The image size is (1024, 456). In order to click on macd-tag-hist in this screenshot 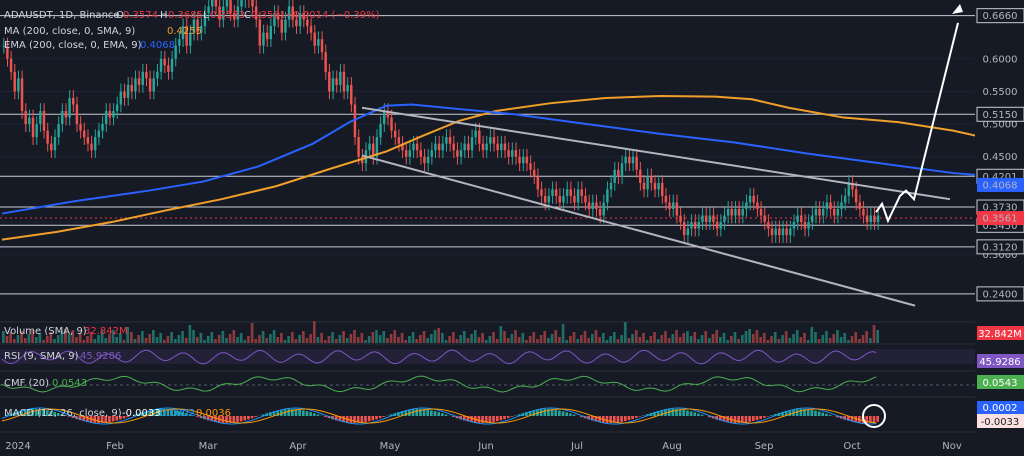, I will do `click(1000, 421)`.